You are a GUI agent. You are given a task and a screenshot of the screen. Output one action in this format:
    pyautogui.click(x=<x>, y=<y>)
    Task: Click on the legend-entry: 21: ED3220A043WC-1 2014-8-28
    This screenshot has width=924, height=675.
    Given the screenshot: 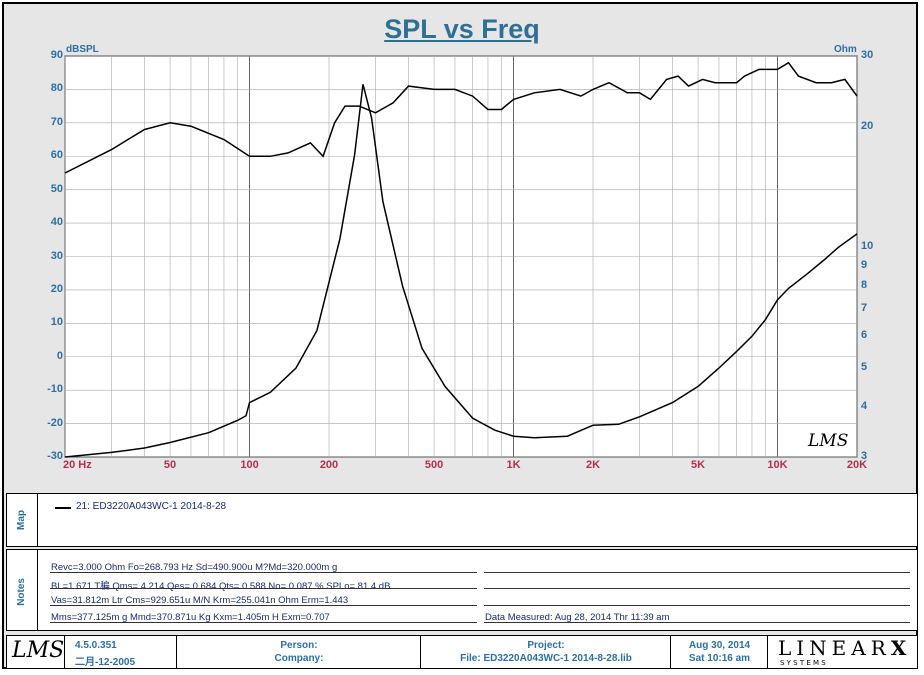 What is the action you would take?
    pyautogui.click(x=151, y=506)
    